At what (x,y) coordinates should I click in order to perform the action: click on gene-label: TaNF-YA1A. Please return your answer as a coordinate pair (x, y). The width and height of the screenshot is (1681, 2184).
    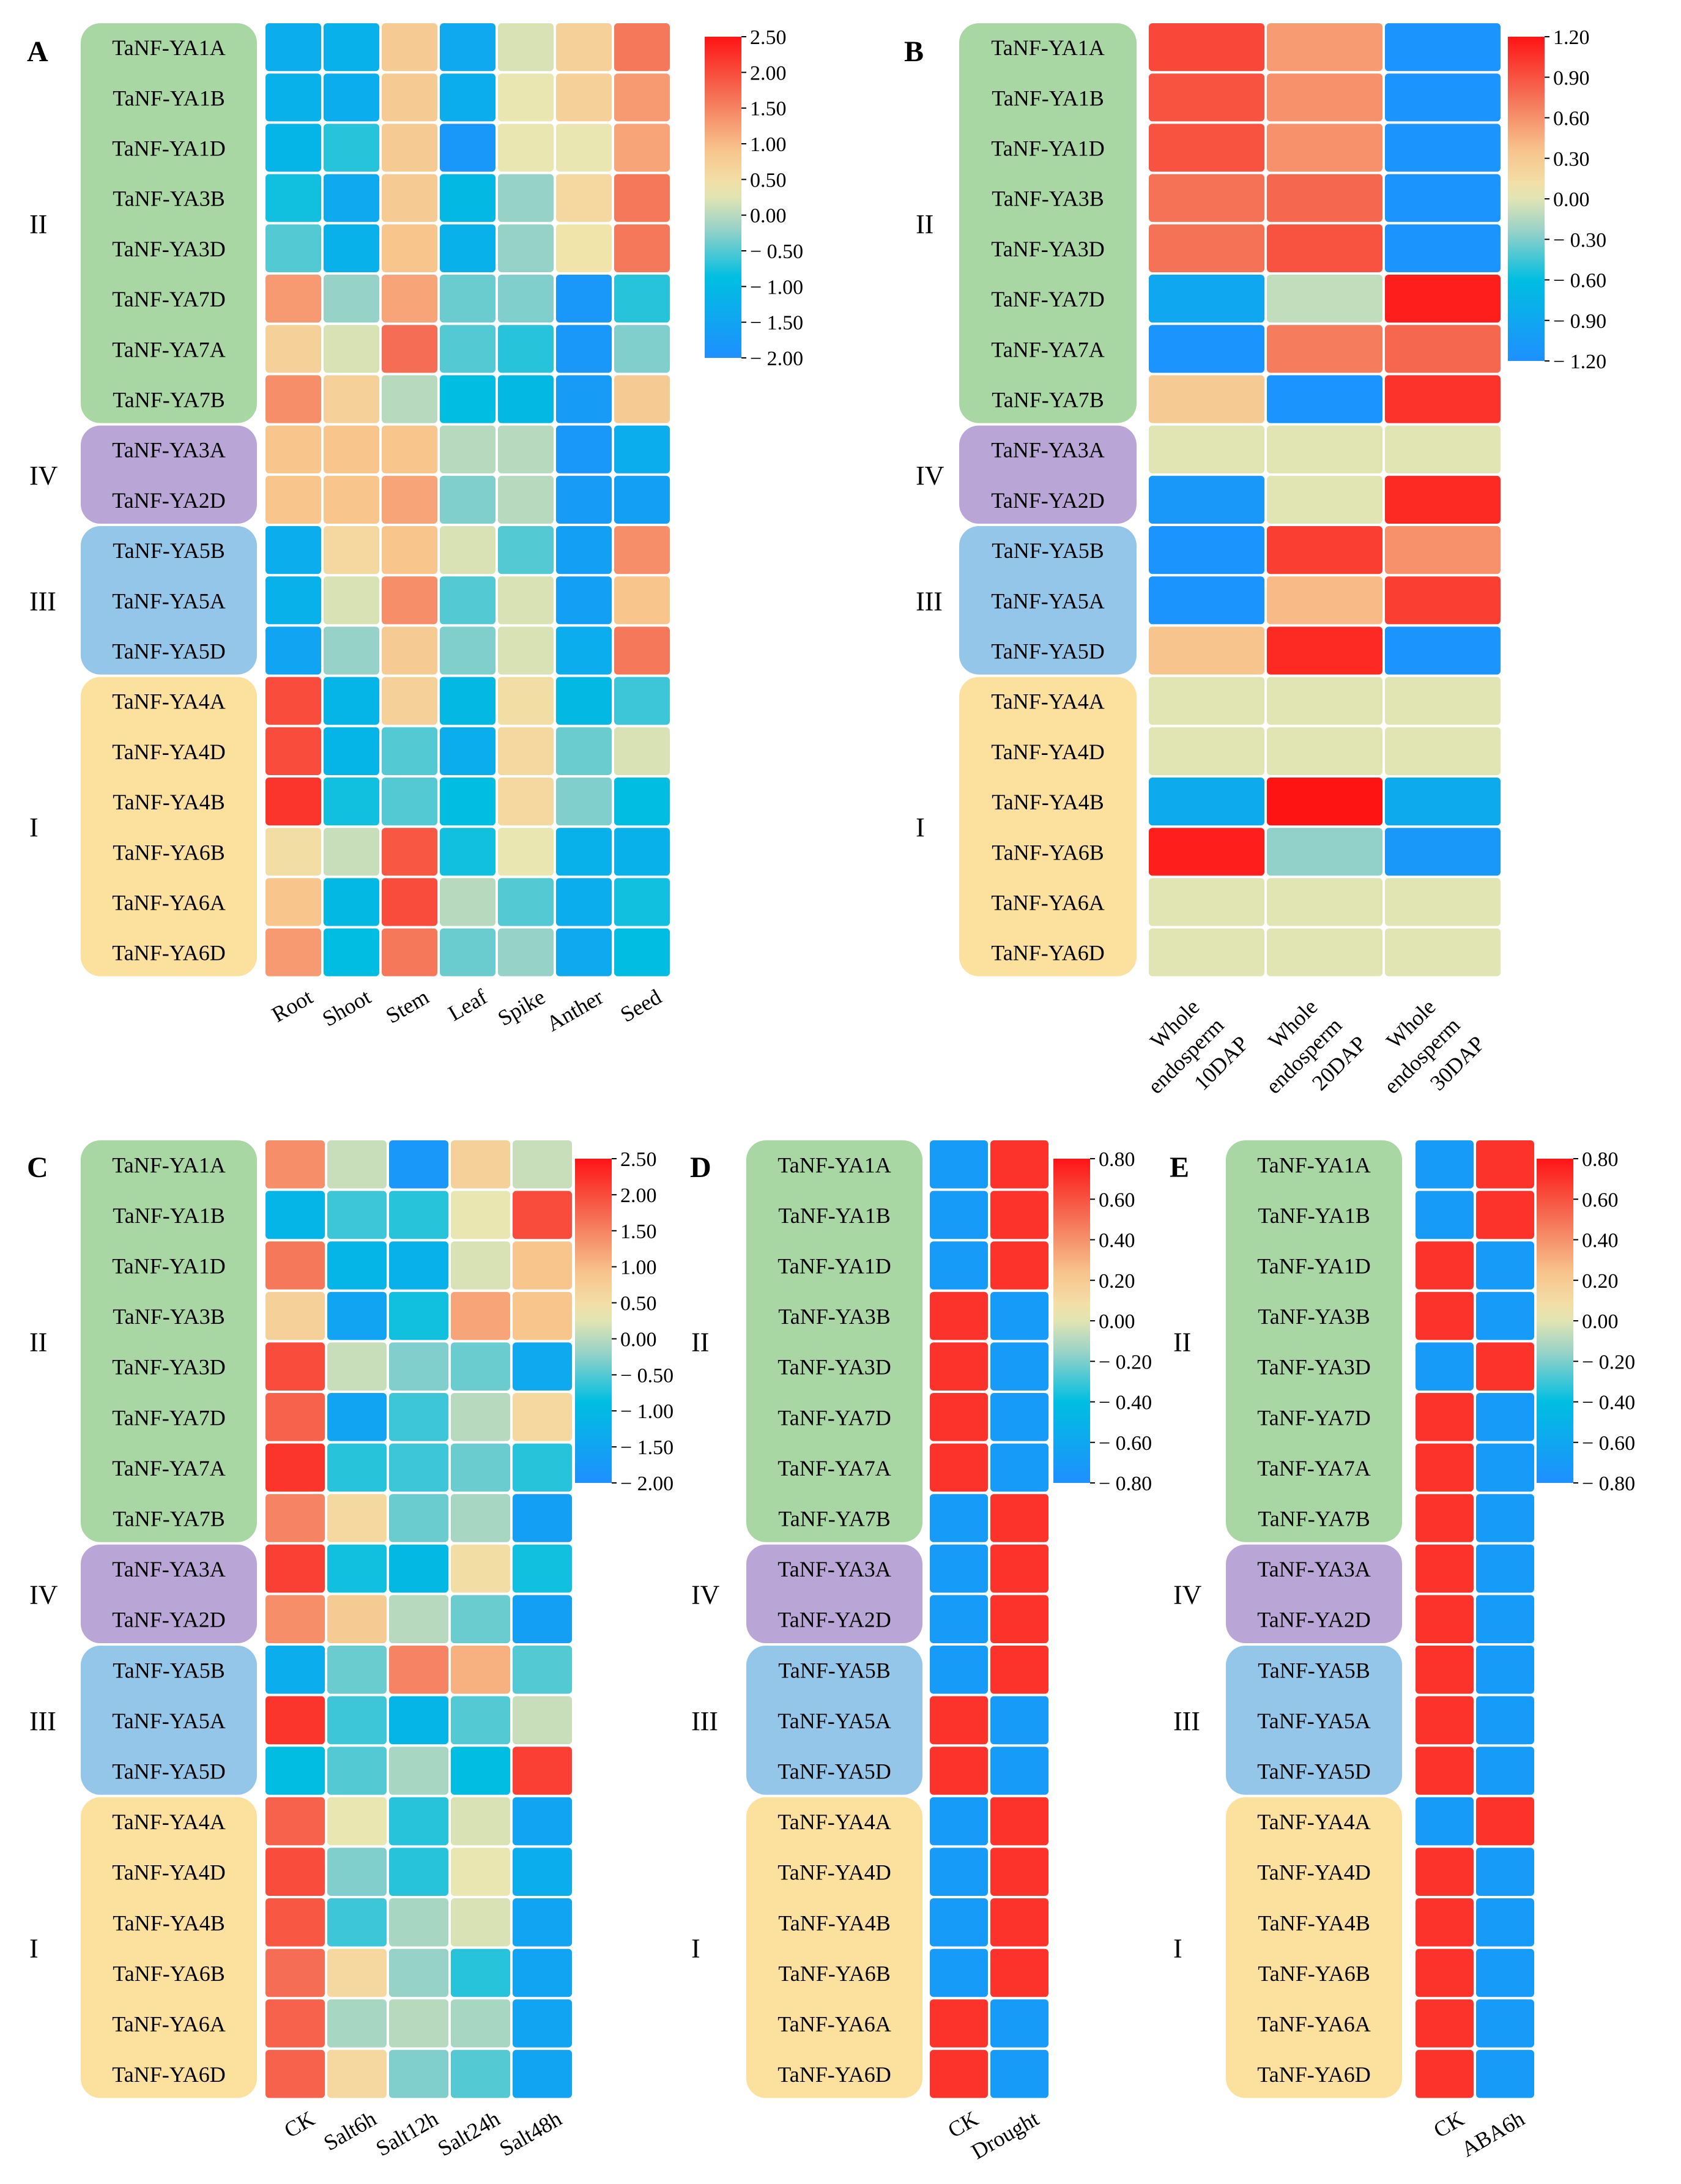
    Looking at the image, I should click on (169, 48).